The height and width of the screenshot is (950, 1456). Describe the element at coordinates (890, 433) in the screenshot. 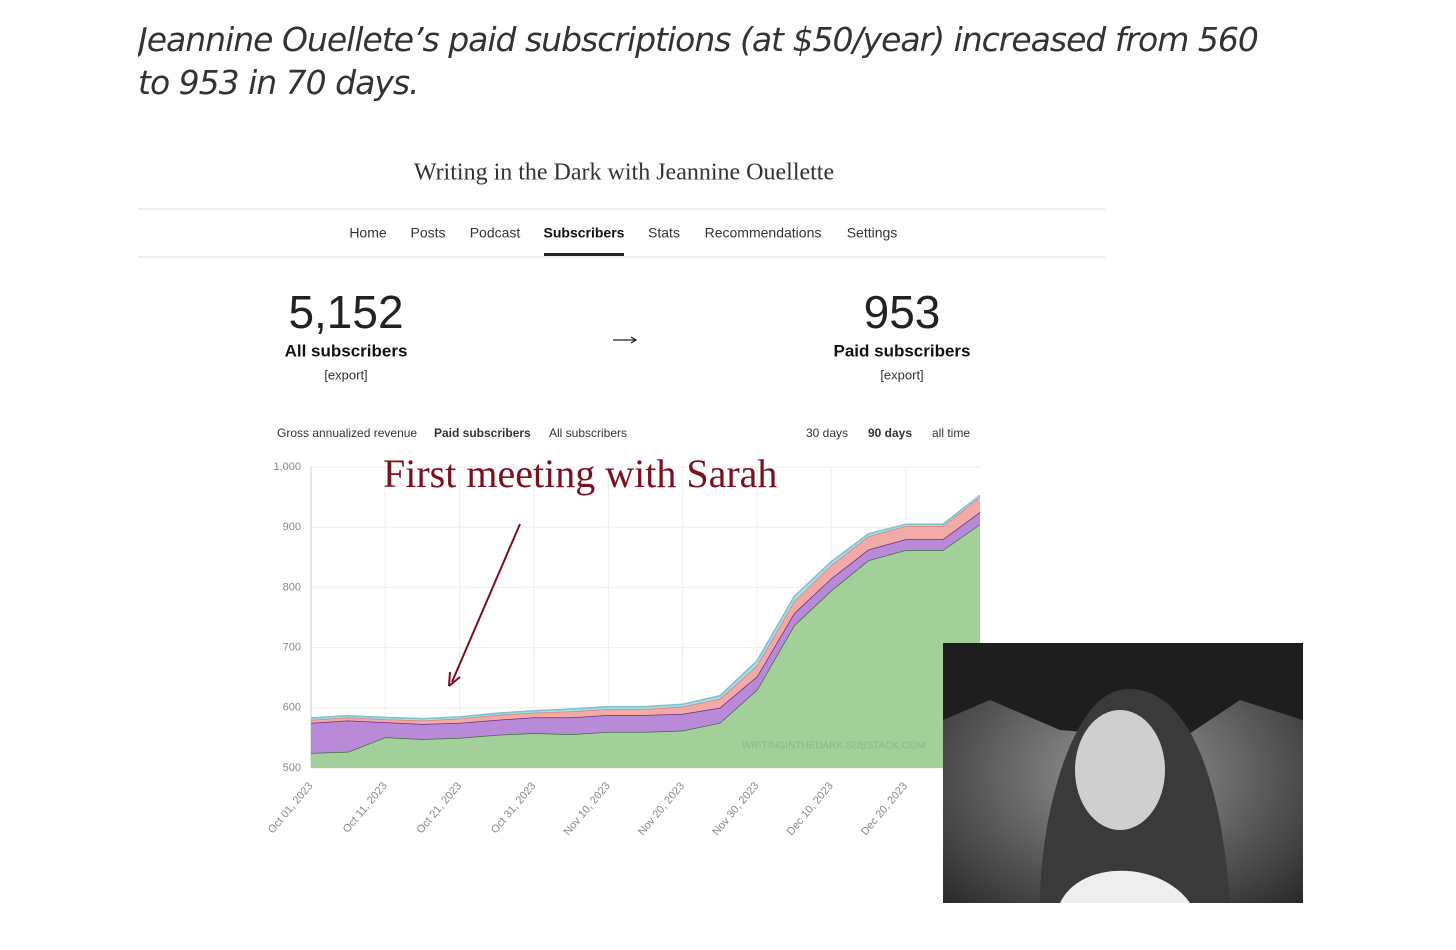

I see `range-tab: 90 days` at that location.